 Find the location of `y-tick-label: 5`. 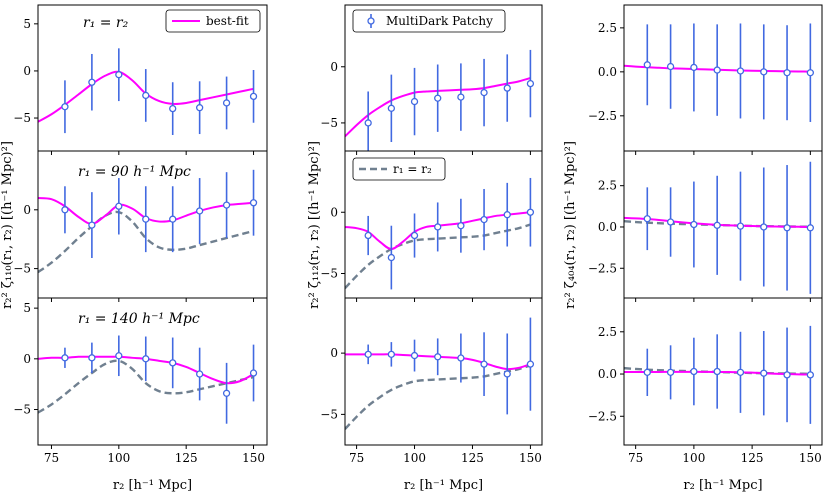

y-tick-label: 5 is located at coordinates (27, 24).